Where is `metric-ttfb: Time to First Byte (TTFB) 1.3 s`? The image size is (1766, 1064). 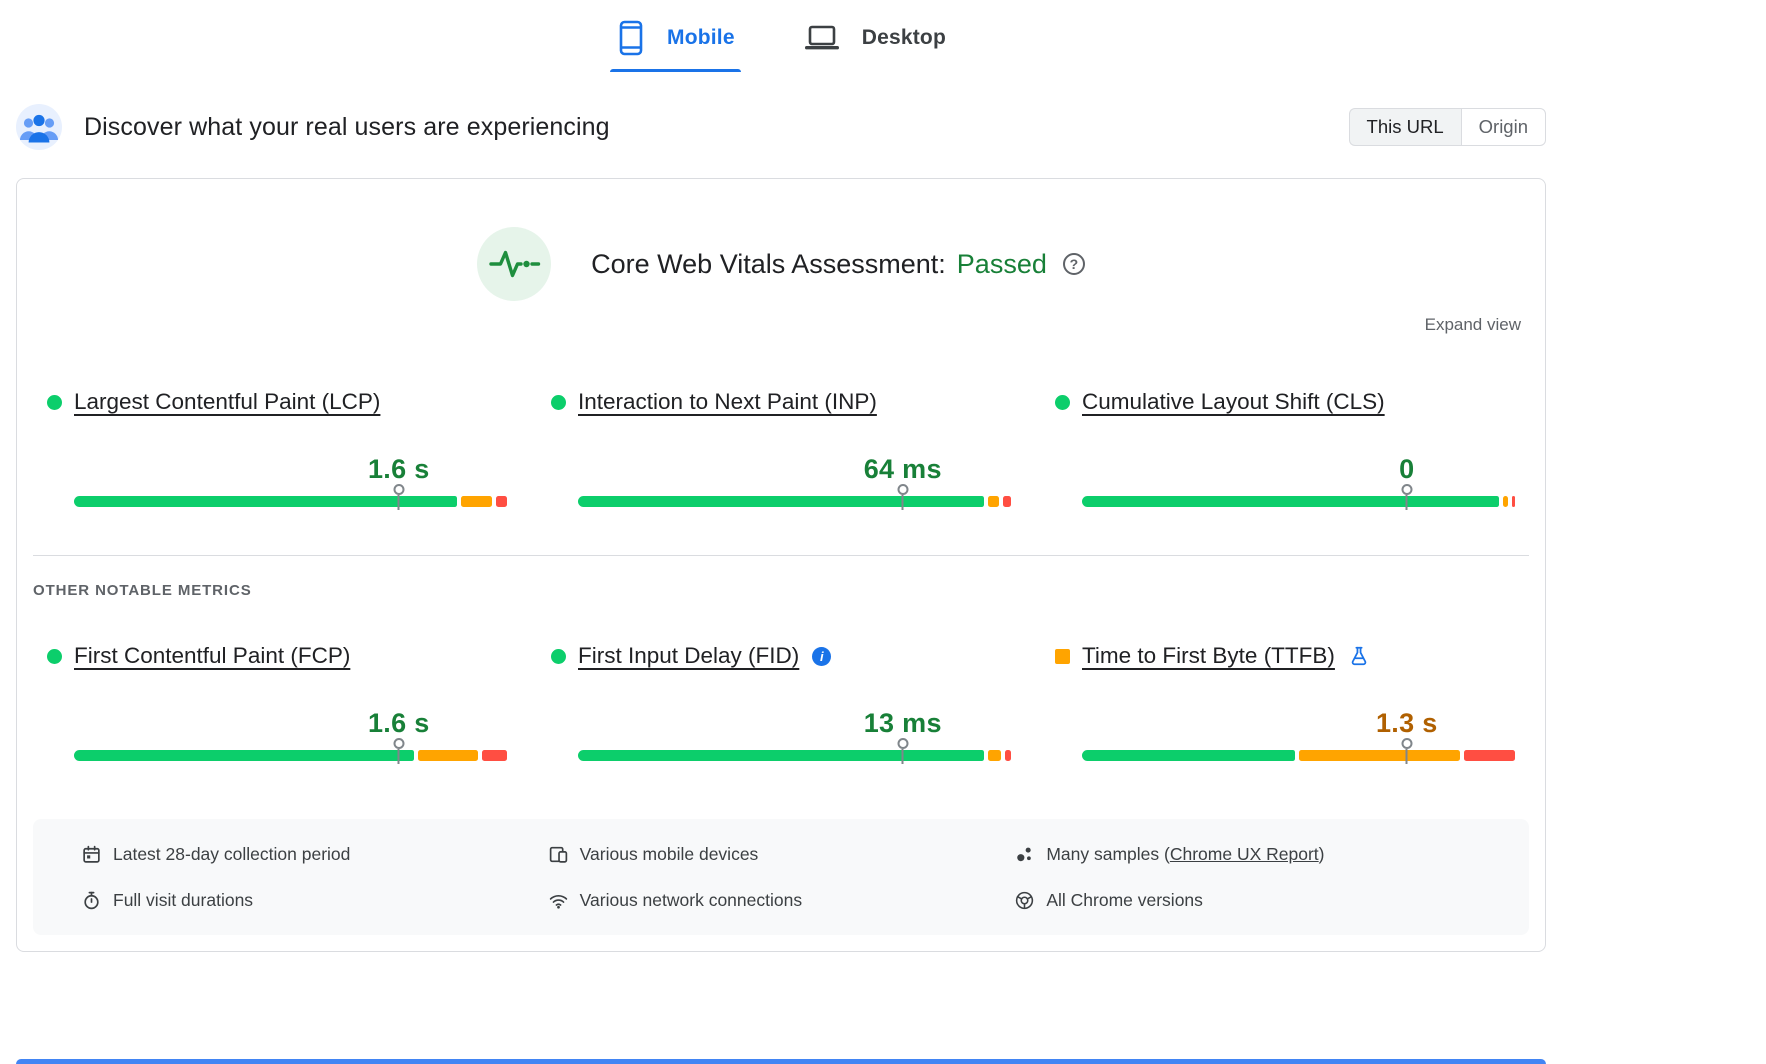 metric-ttfb: Time to First Byte (TTFB) 1.3 s is located at coordinates (1285, 703).